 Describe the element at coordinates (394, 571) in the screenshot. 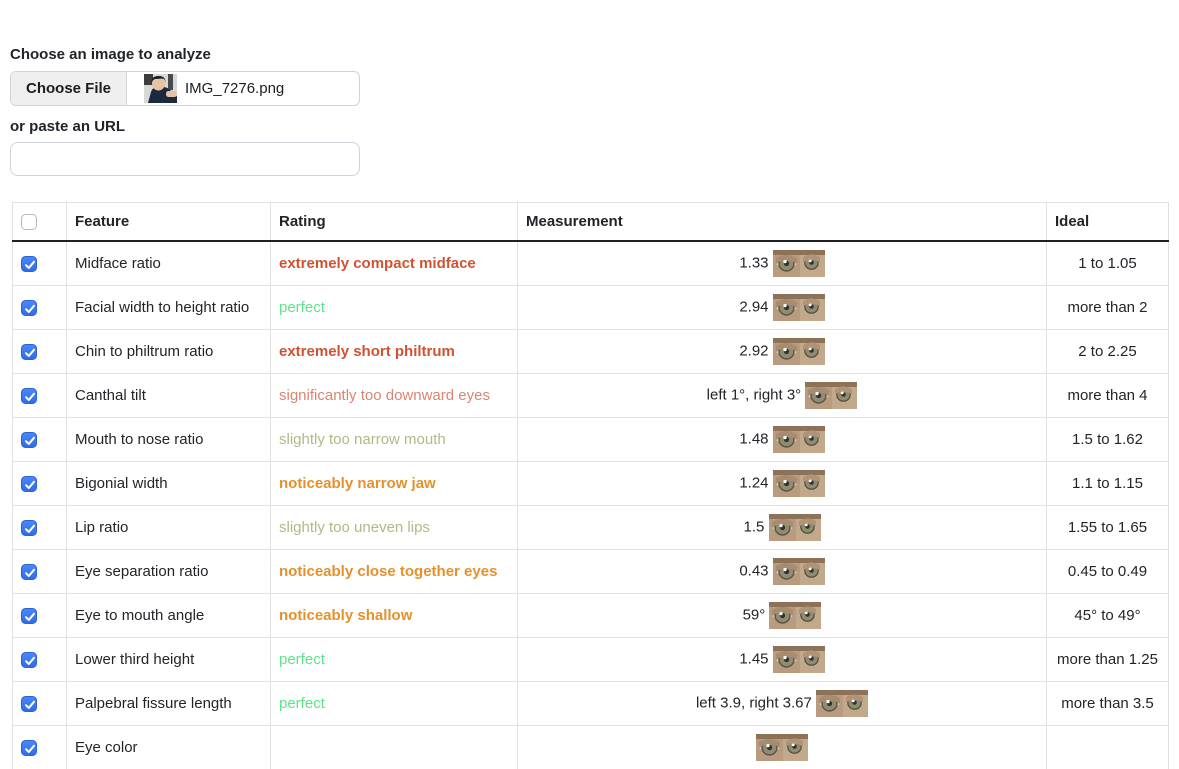

I see `rating-text: noticeably close together eyes` at that location.